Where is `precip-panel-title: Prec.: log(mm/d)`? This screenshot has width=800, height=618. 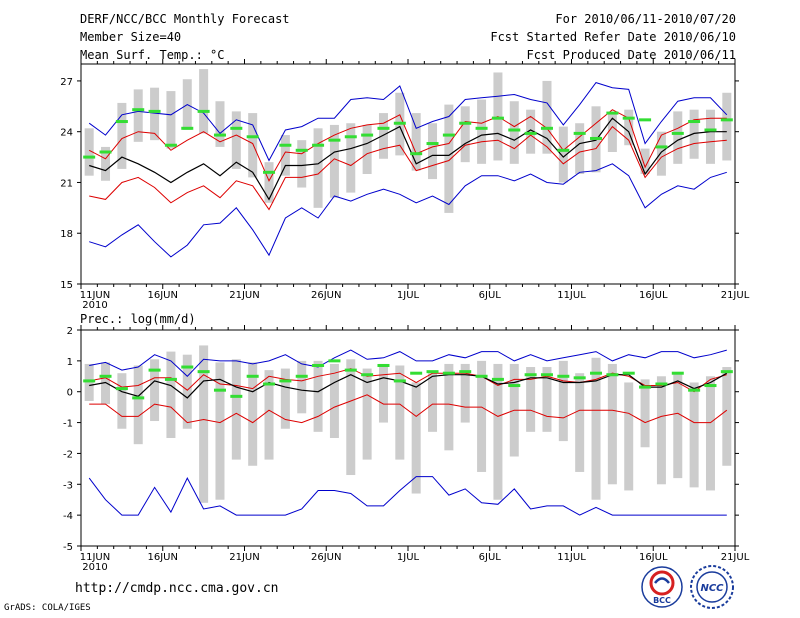
precip-panel-title: Prec.: log(mm/d) is located at coordinates (138, 319).